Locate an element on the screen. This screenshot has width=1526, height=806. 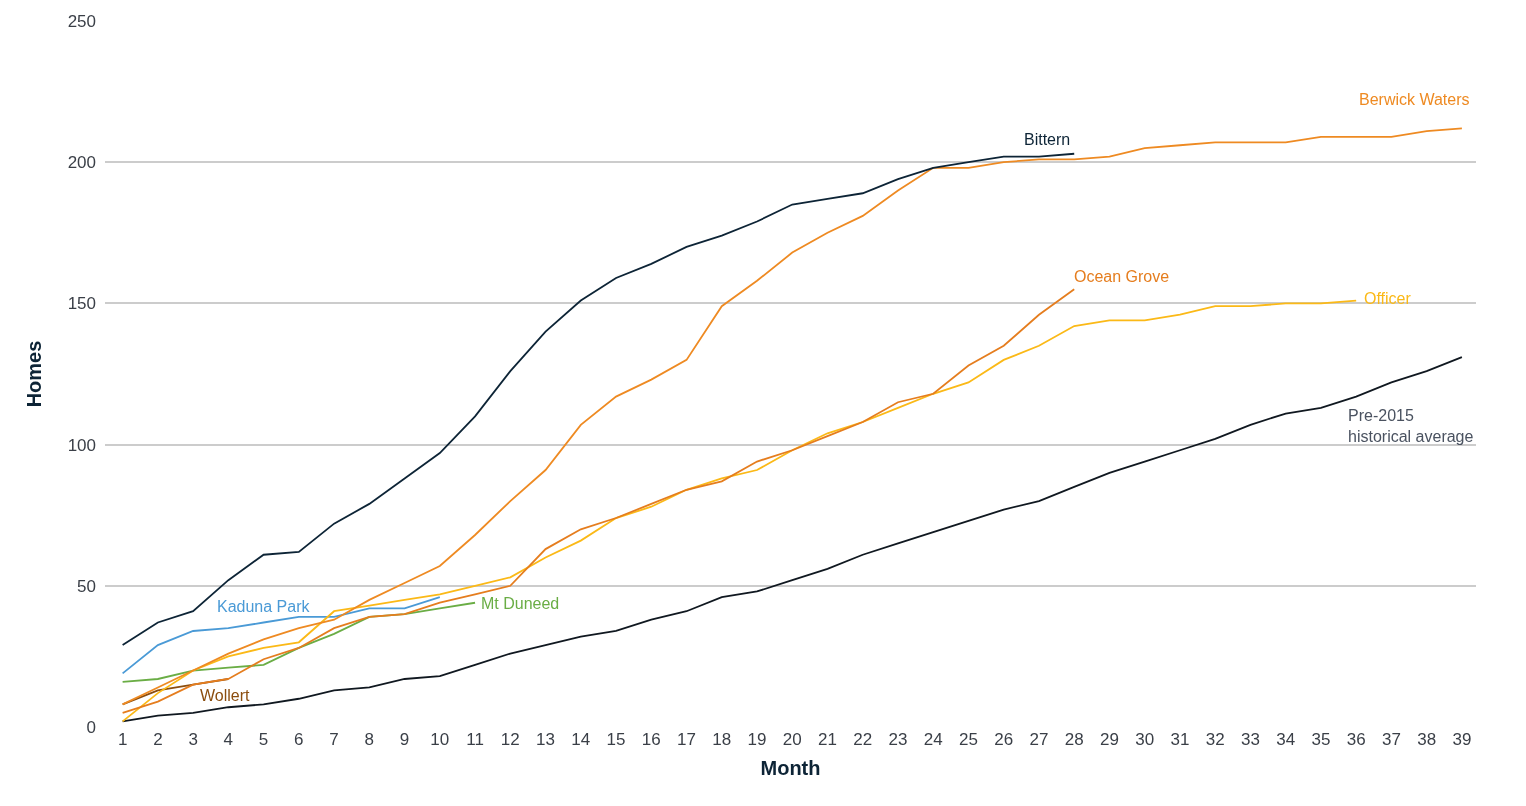
x-tick-label: 34 is located at coordinates (1286, 739).